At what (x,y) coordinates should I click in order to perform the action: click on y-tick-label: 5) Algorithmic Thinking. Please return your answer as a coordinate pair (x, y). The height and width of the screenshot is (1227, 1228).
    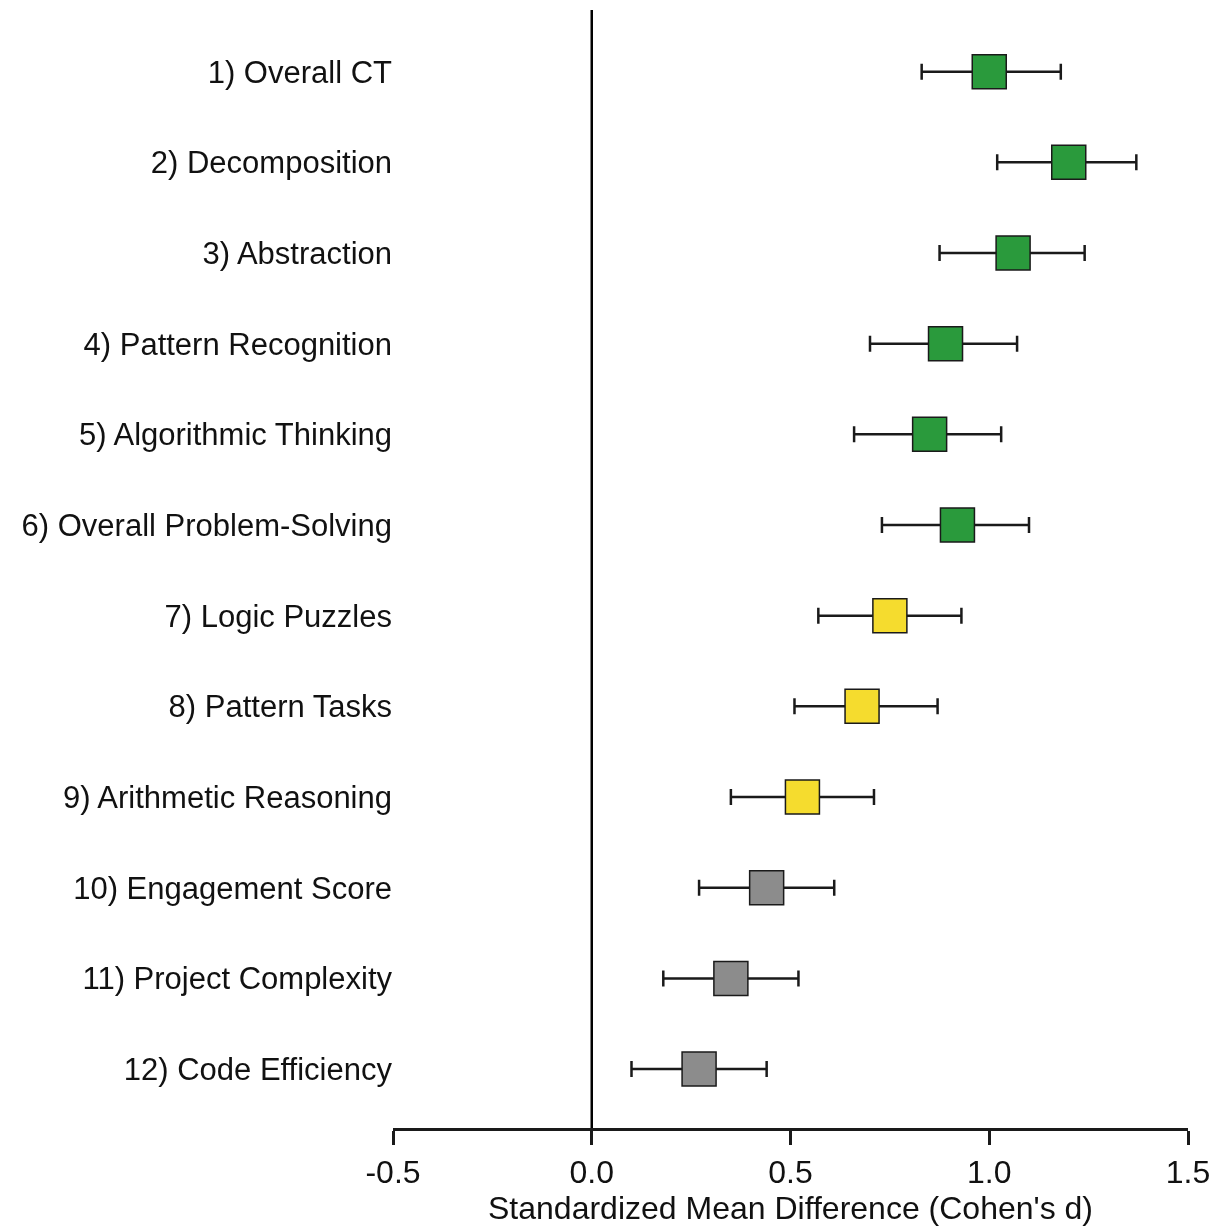
    Looking at the image, I should click on (235, 435).